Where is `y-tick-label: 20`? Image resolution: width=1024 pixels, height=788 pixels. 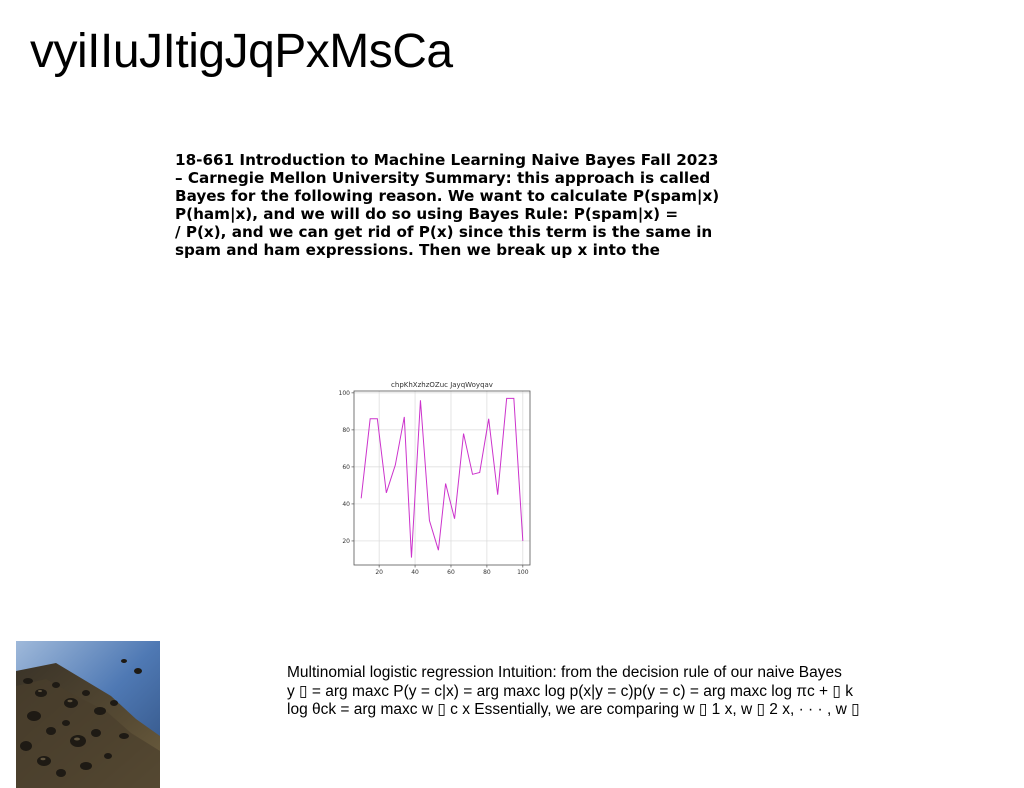 y-tick-label: 20 is located at coordinates (346, 541).